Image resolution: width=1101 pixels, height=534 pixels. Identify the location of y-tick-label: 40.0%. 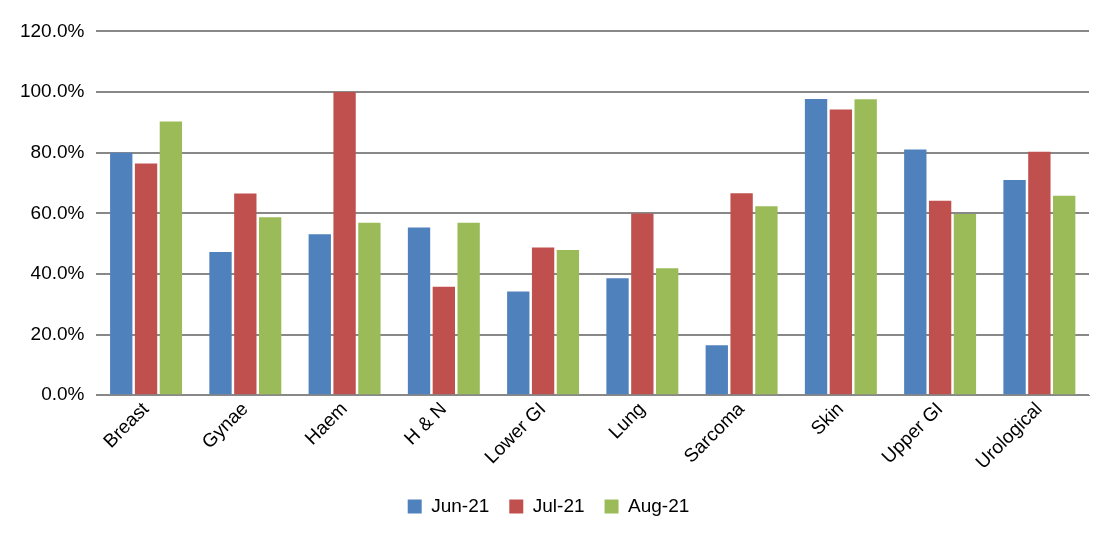
(57, 273).